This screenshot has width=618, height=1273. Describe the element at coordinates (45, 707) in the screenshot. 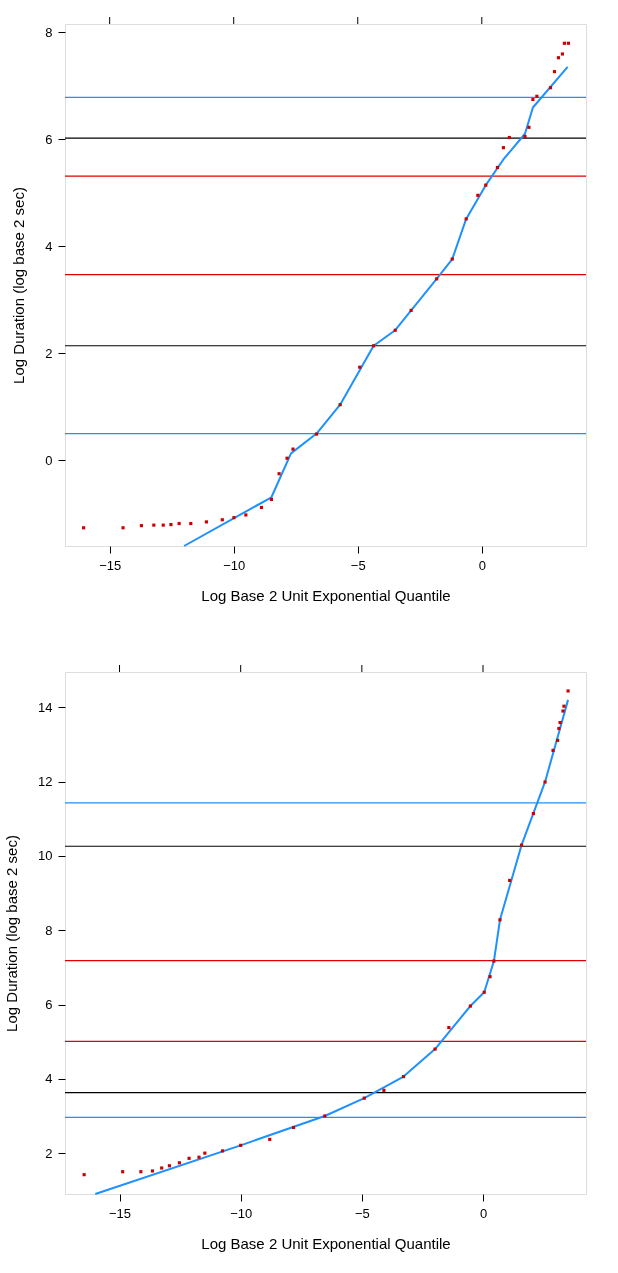

I see `y-tick-label: 14` at that location.